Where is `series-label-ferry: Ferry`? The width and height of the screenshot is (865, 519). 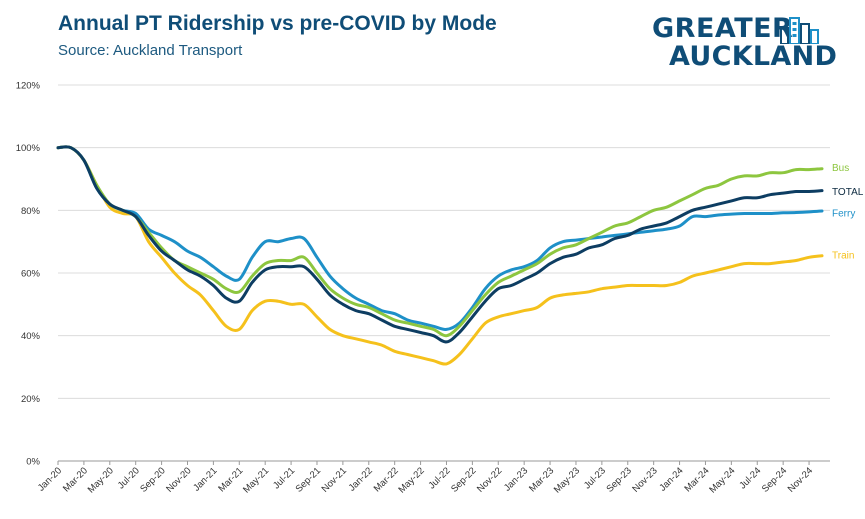
series-label-ferry: Ferry is located at coordinates (843, 213).